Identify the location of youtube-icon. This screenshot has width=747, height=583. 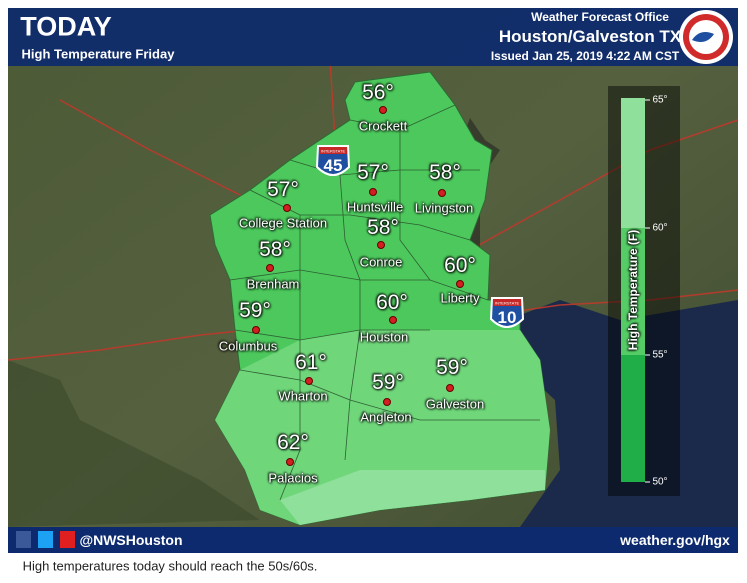
(67, 539).